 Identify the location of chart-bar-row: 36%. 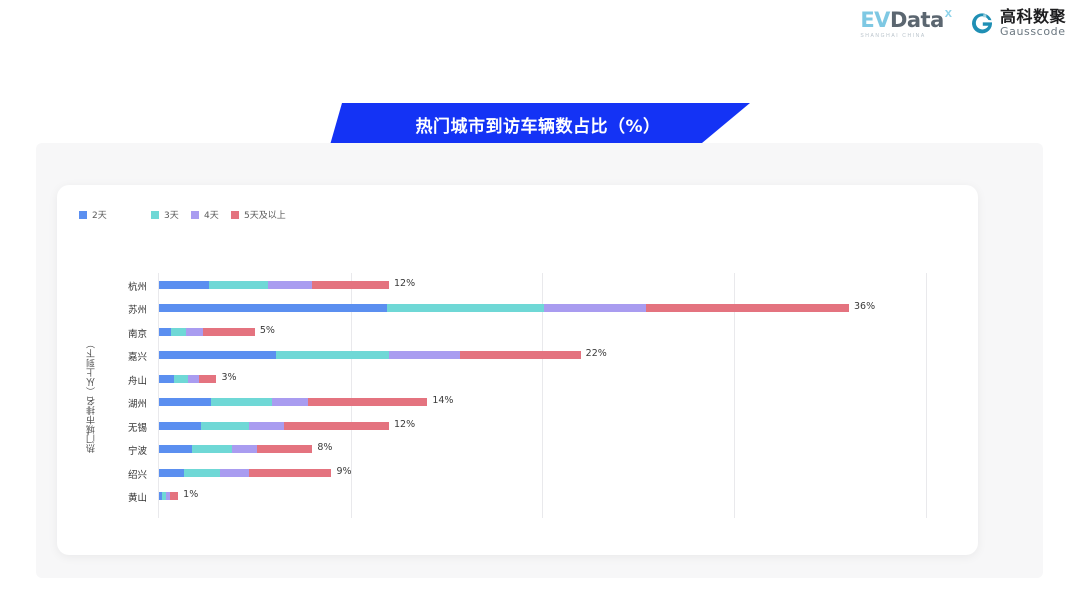
(561, 309).